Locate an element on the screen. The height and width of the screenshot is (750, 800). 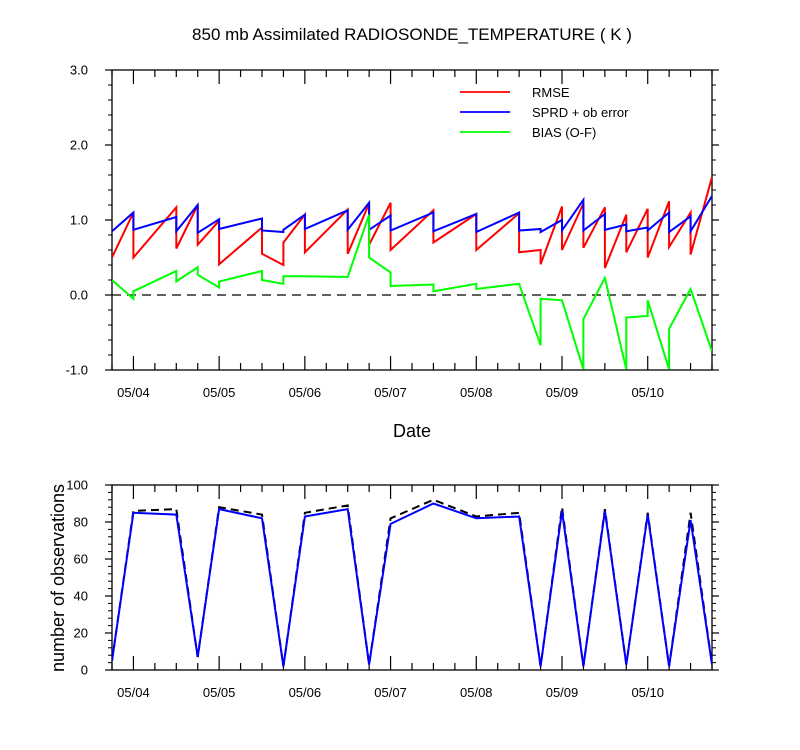
series-line-rmse is located at coordinates (412, 222).